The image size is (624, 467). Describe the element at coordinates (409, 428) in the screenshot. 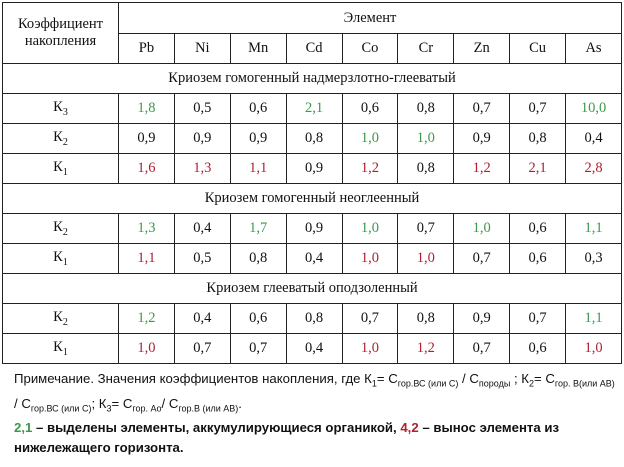

I see `legend-red-value: 4,2` at that location.